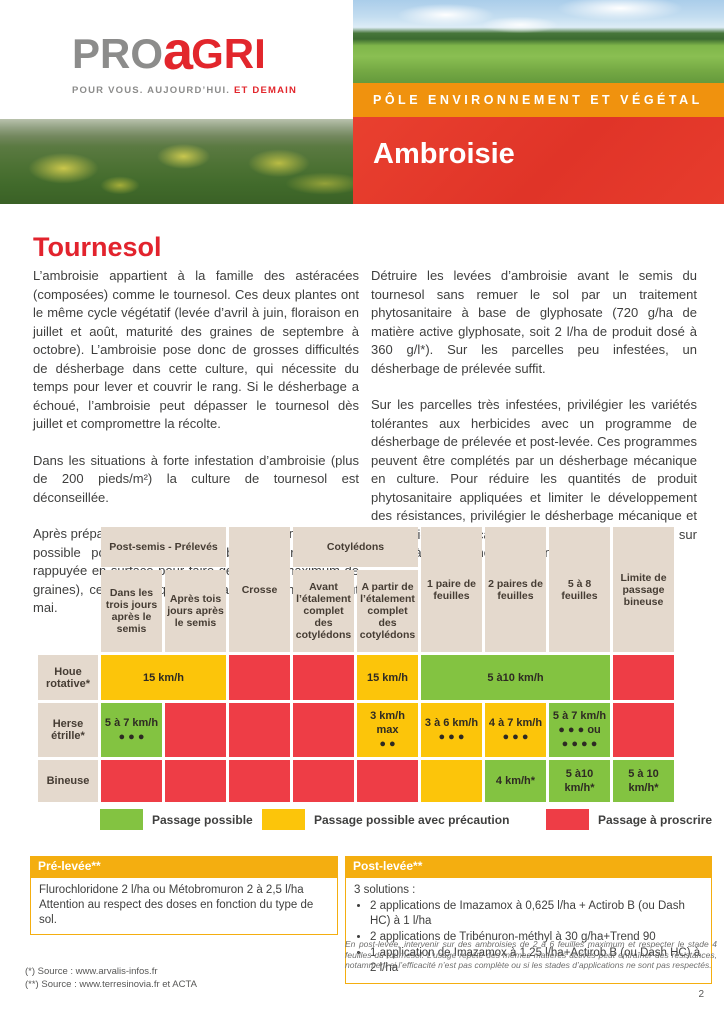 This screenshot has height=1024, width=724. I want to click on row-header: Herse étrille*, so click(68, 730).